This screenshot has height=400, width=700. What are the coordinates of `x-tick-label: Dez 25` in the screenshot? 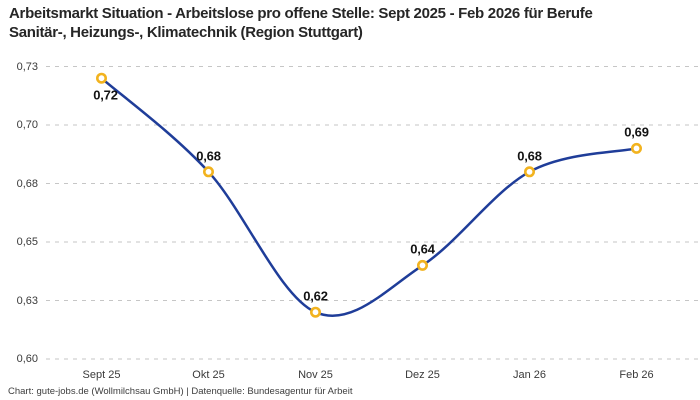 It's located at (422, 375).